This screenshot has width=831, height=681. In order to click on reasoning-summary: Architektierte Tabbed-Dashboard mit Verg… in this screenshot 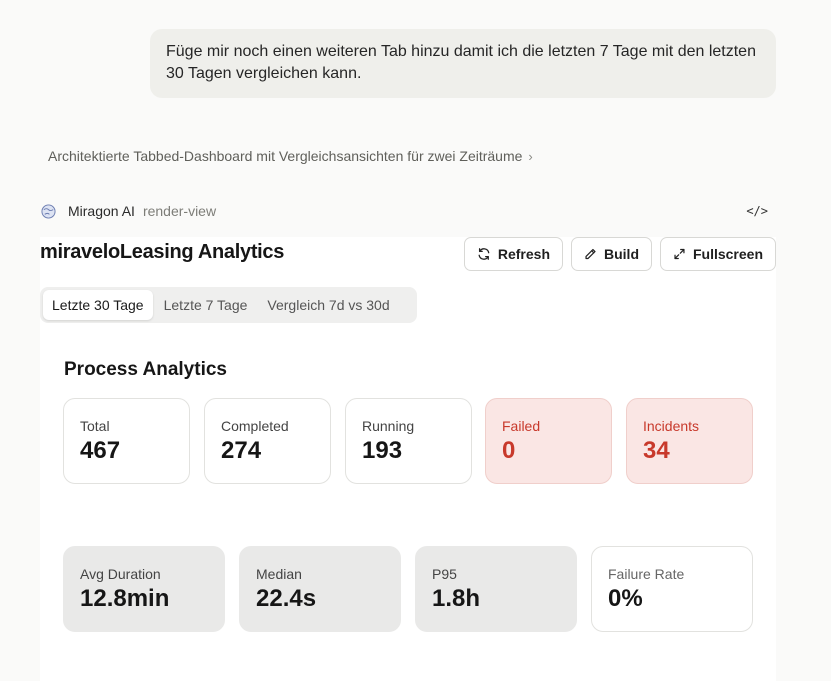, I will do `click(290, 156)`.